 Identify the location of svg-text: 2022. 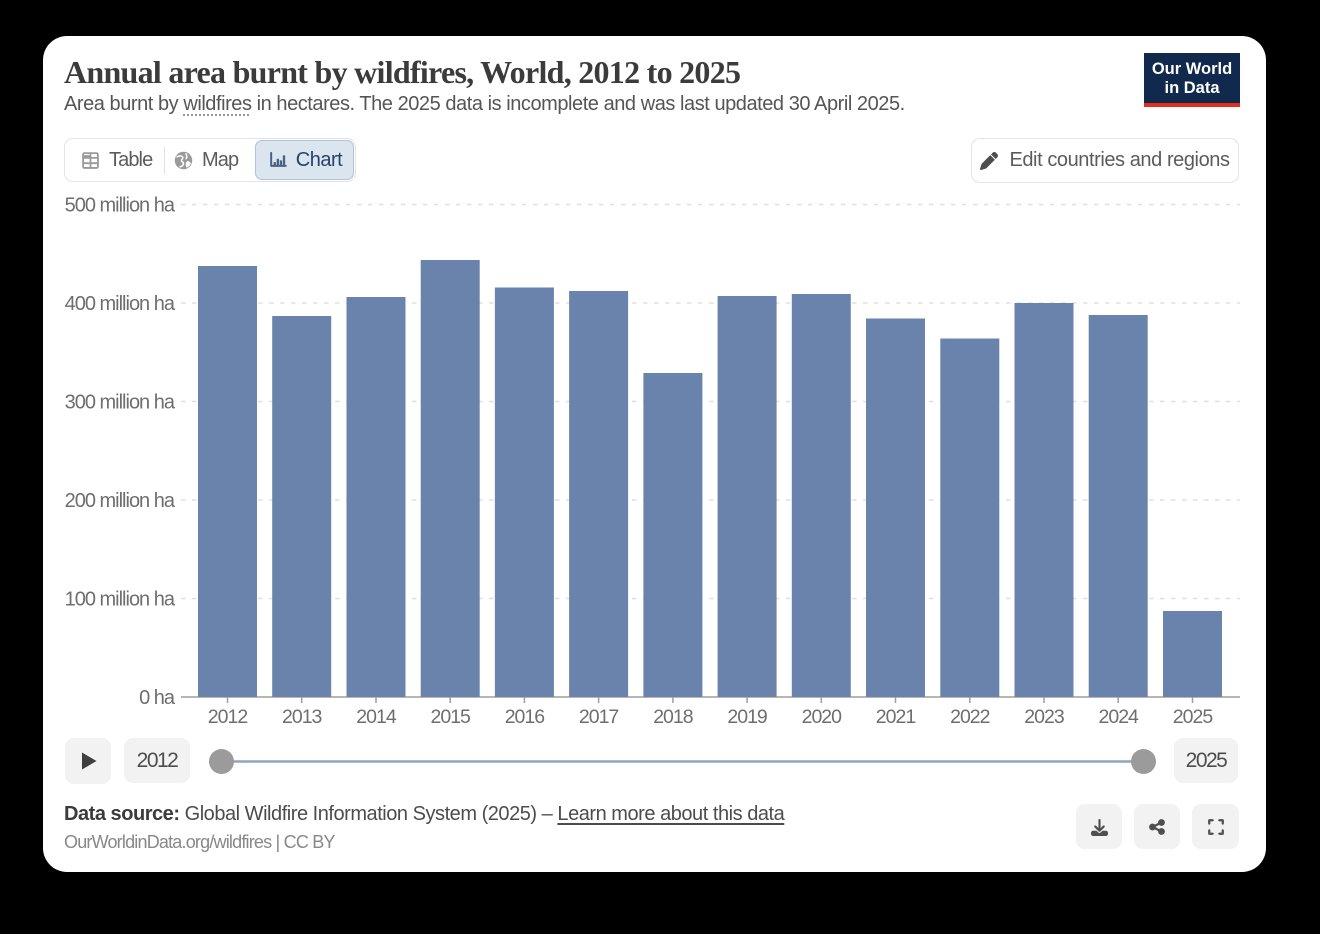
(970, 717).